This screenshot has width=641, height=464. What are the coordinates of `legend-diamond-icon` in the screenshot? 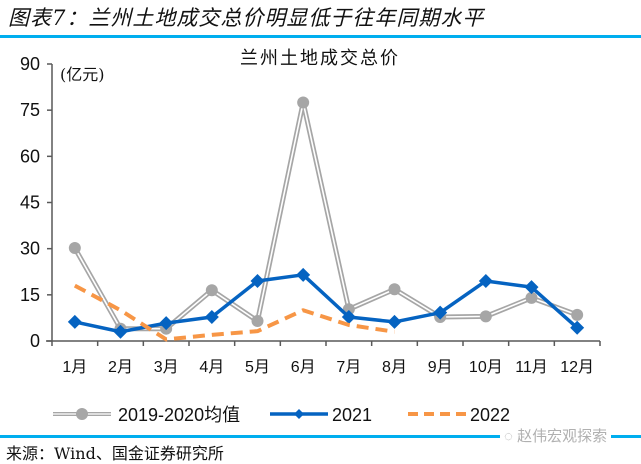 It's located at (299, 414).